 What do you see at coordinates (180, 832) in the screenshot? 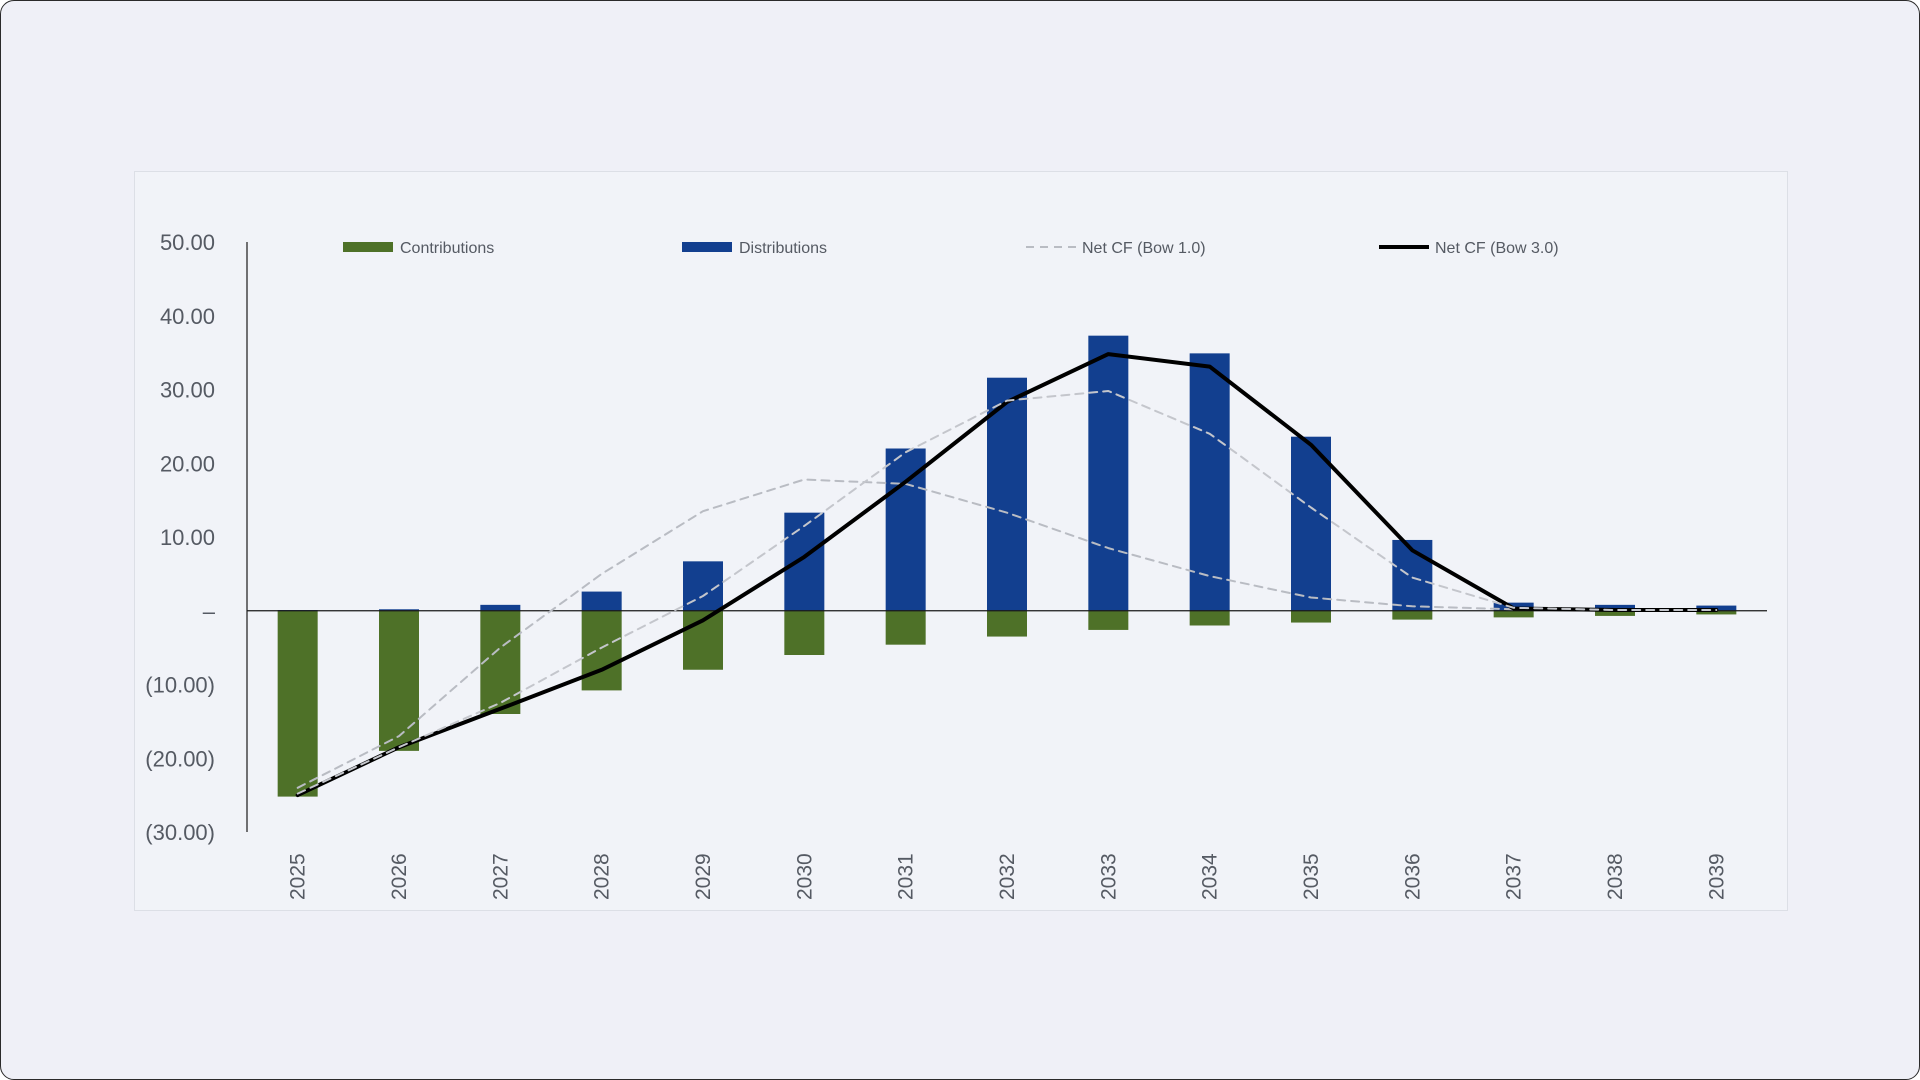
I see `y-tick-label: (30.00)` at bounding box center [180, 832].